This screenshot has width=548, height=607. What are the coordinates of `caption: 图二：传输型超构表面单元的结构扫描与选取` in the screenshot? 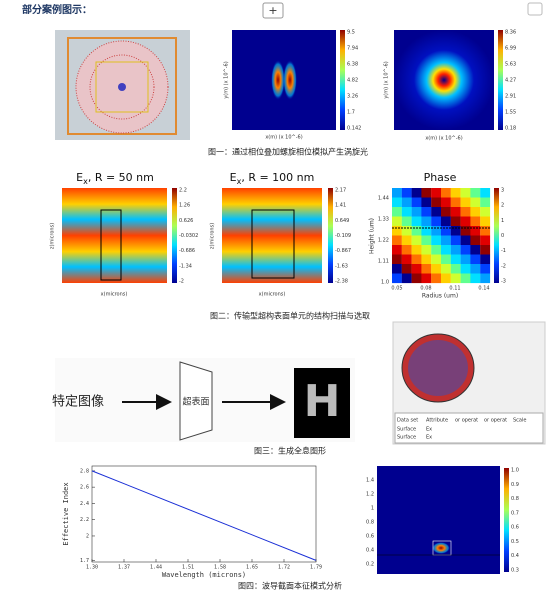 It's located at (290, 316).